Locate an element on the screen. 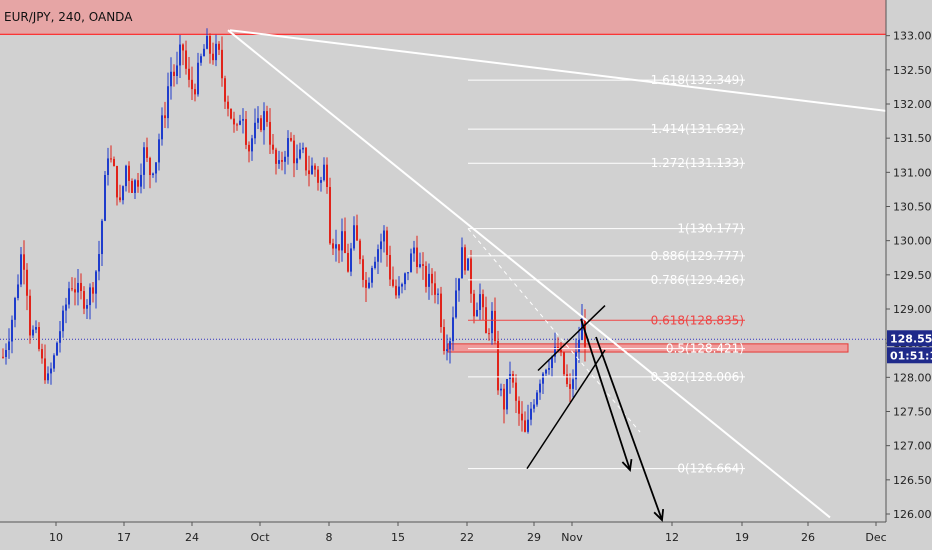 The height and width of the screenshot is (550, 932). y-tick-label: 129.000 is located at coordinates (912, 309).